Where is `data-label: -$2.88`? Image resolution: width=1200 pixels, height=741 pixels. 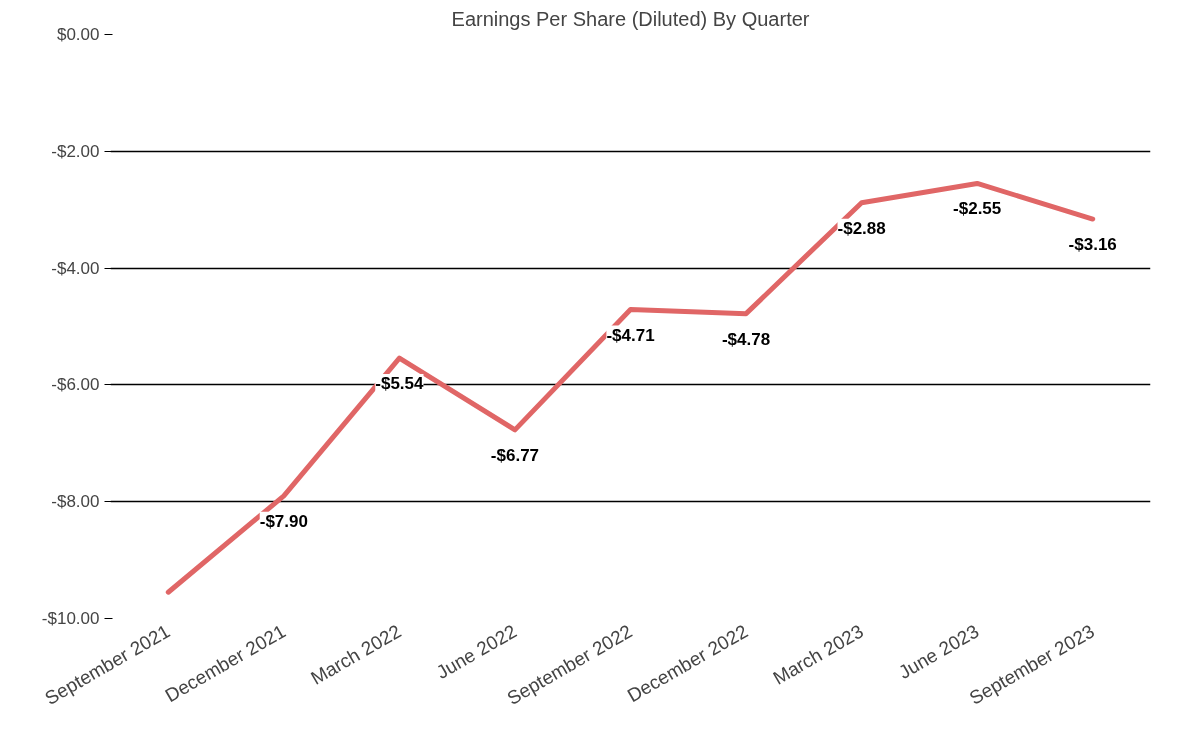 data-label: -$2.88 is located at coordinates (861, 228).